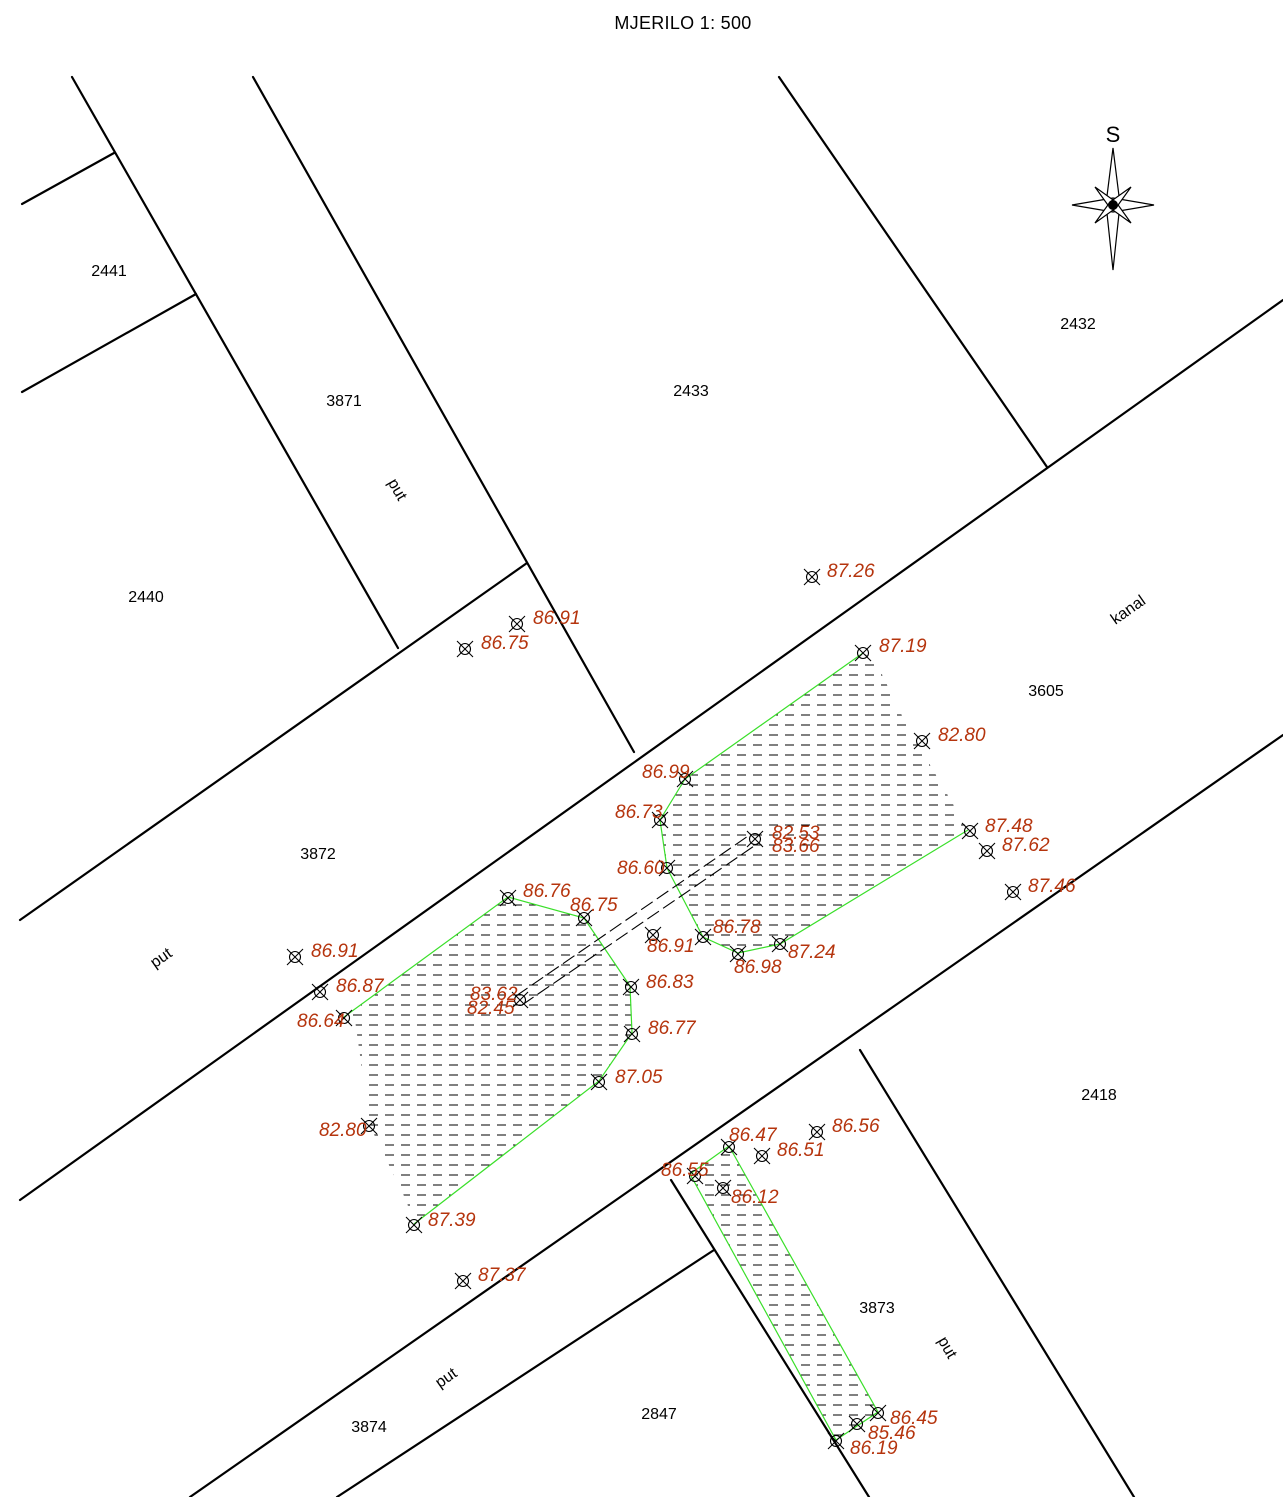 The height and width of the screenshot is (1497, 1283). I want to click on parcel-label: 3605, so click(1046, 691).